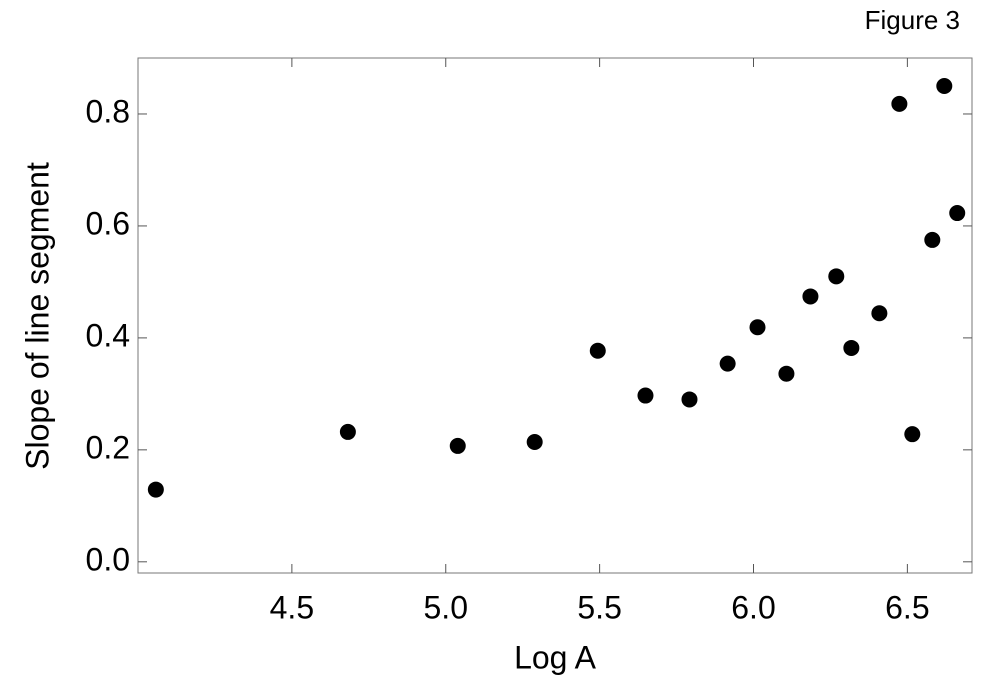 The height and width of the screenshot is (692, 987). Describe the element at coordinates (108, 447) in the screenshot. I see `y-tick-label: 0.2` at that location.